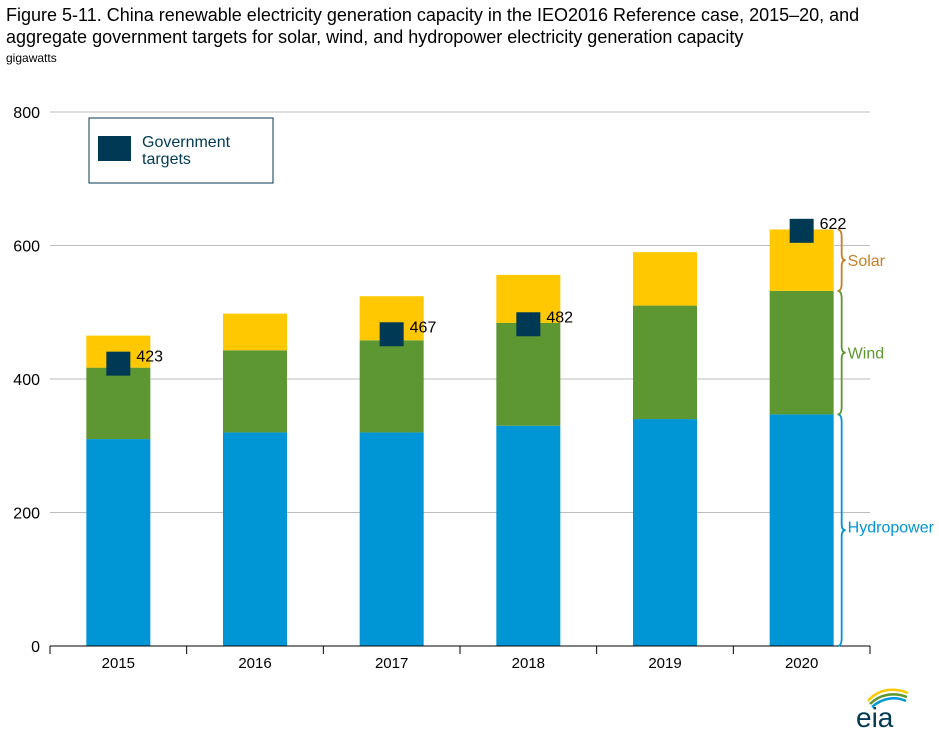 Image resolution: width=939 pixels, height=736 pixels. What do you see at coordinates (528, 324) in the screenshot?
I see `target-marker-2018` at bounding box center [528, 324].